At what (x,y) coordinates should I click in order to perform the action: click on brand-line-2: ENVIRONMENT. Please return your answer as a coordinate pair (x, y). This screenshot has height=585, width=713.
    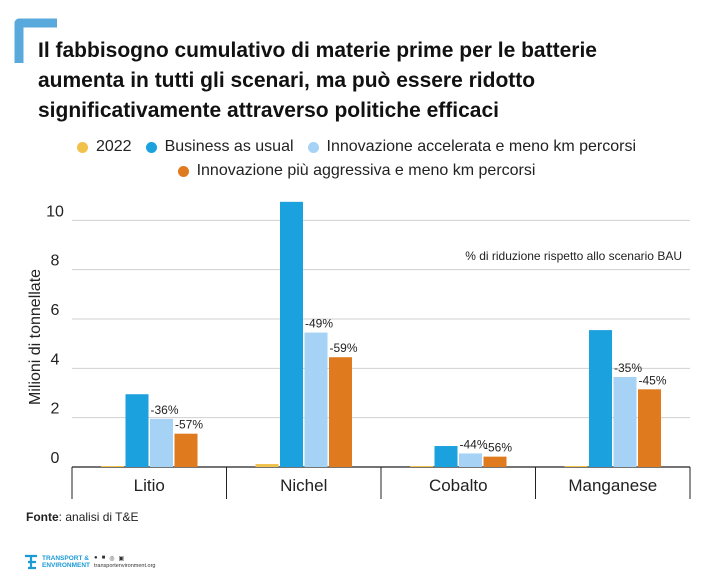
    Looking at the image, I should click on (66, 565).